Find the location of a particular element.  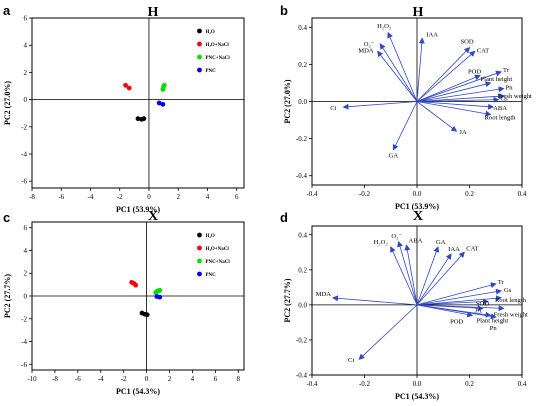

vector-label: Tr is located at coordinates (501, 282).